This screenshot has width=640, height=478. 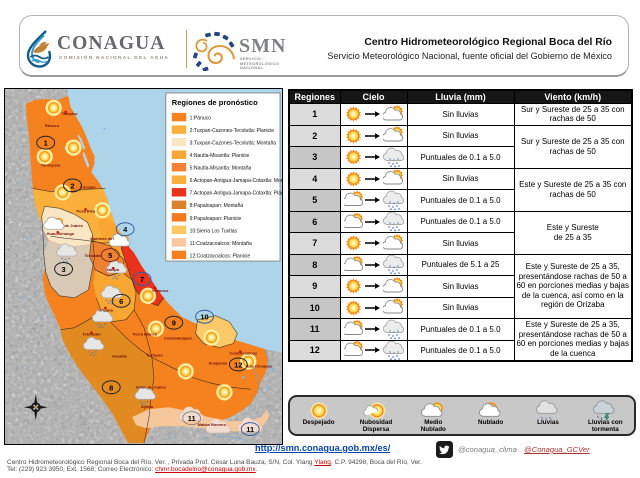 What do you see at coordinates (259, 365) in the screenshot?
I see `svg-text: Las Choapas` at bounding box center [259, 365].